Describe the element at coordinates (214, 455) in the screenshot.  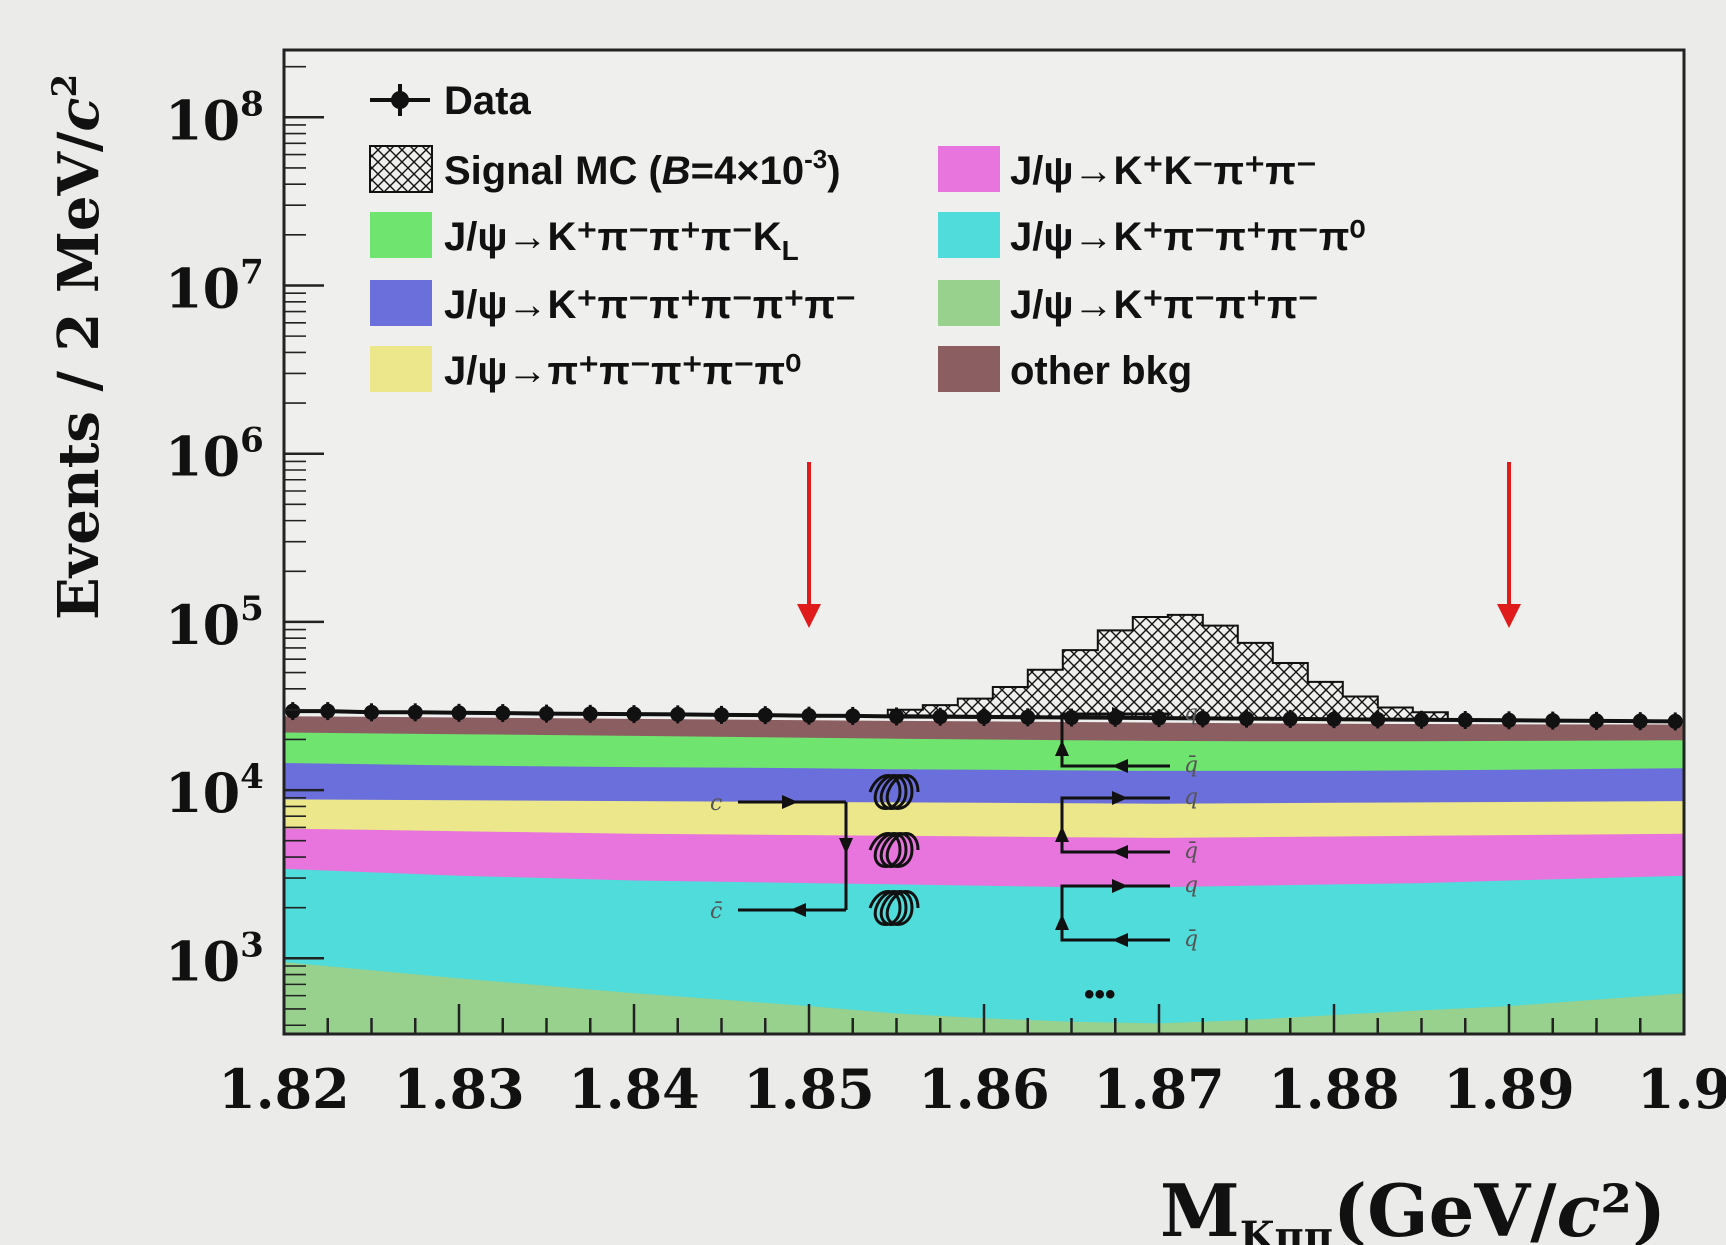
I see `y-tick-label: 10⁶` at that location.